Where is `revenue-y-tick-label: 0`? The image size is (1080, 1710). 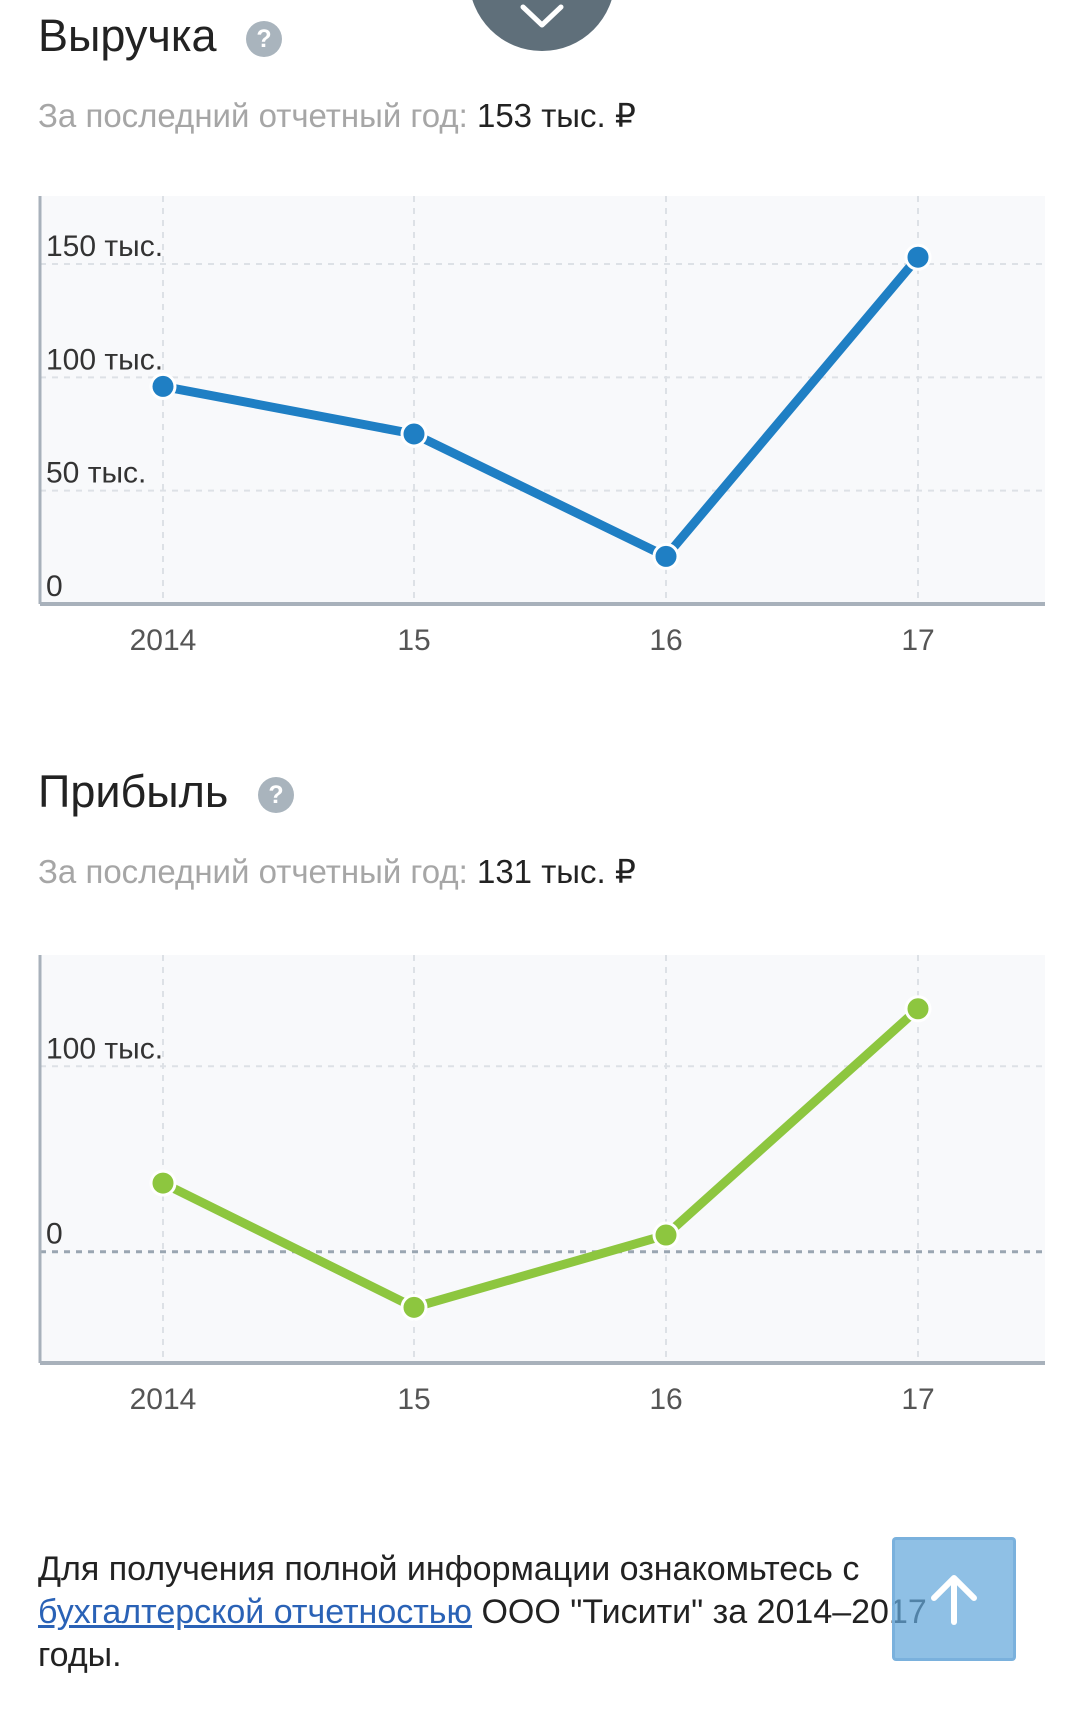 revenue-y-tick-label: 0 is located at coordinates (54, 586).